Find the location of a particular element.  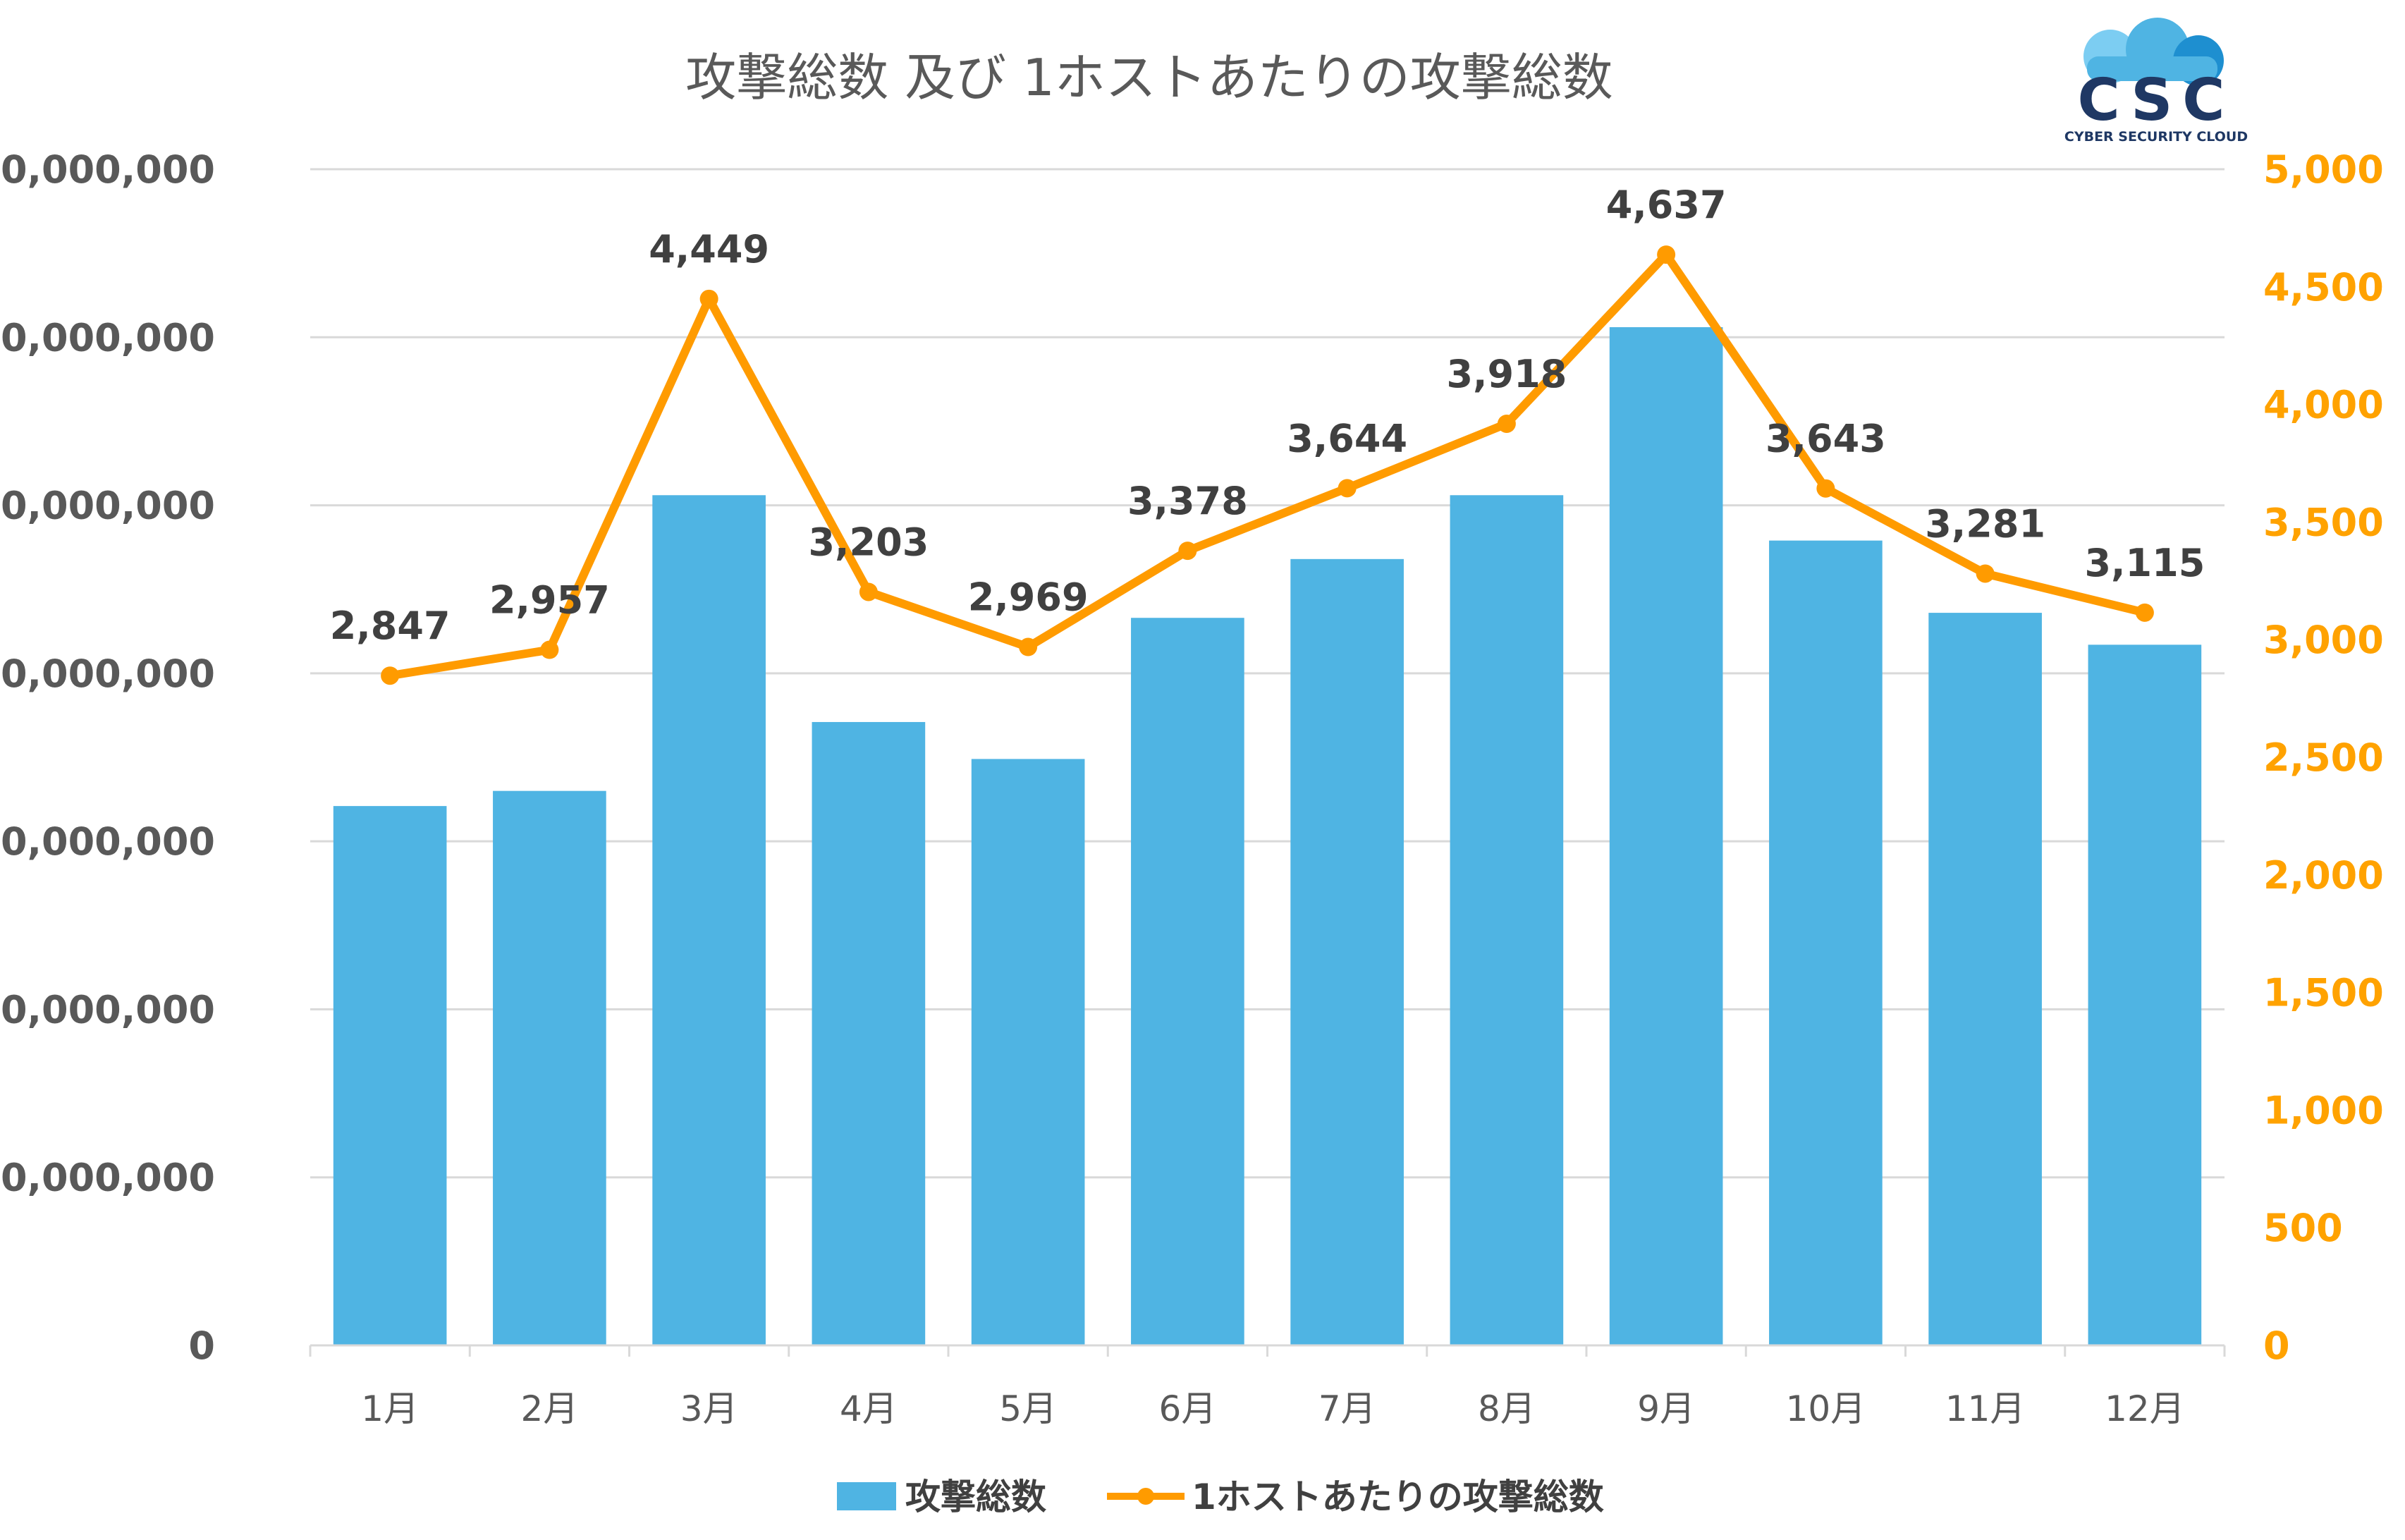

y-left-tick-label: 50,000,000 is located at coordinates (107, 506).